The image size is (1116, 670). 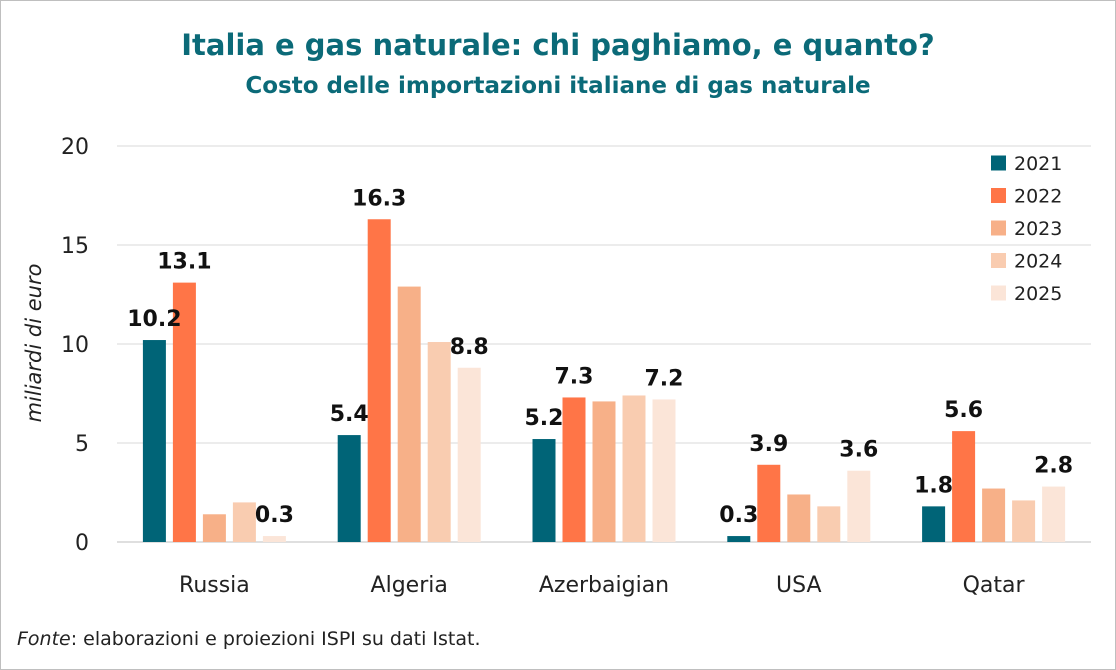 What do you see at coordinates (379, 380) in the screenshot?
I see `bar-algeria-2022` at bounding box center [379, 380].